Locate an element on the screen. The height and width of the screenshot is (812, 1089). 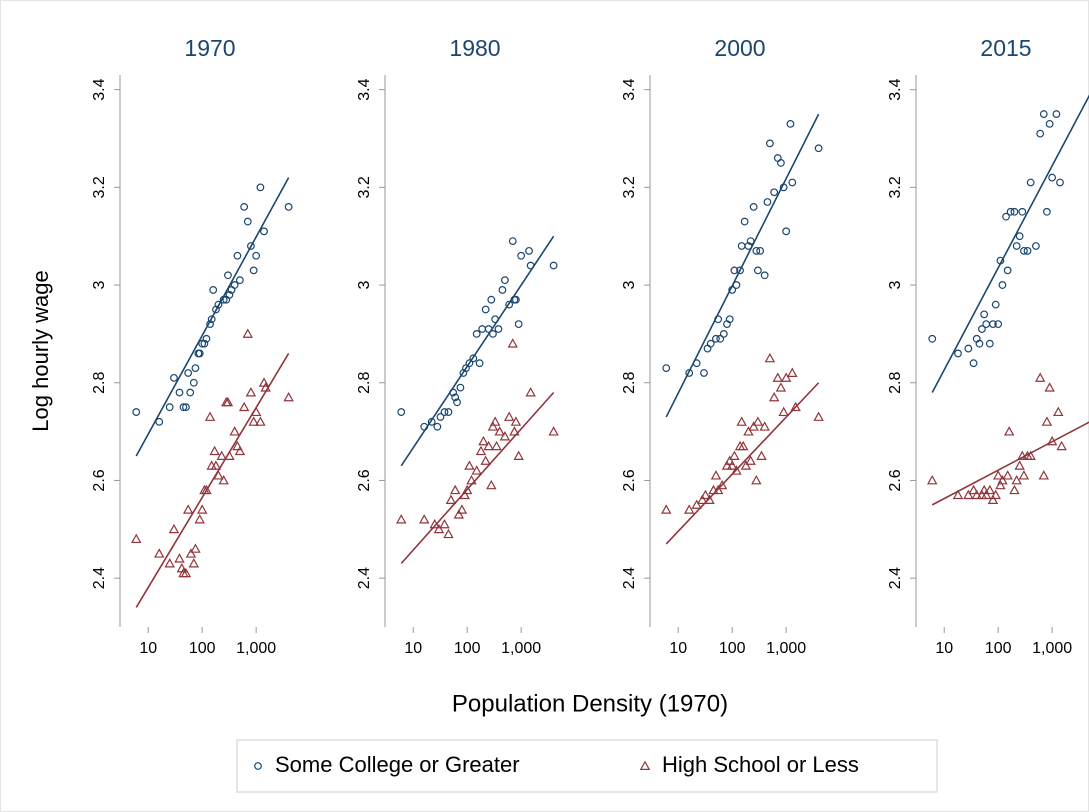
fit-line is located at coordinates (742, 265).